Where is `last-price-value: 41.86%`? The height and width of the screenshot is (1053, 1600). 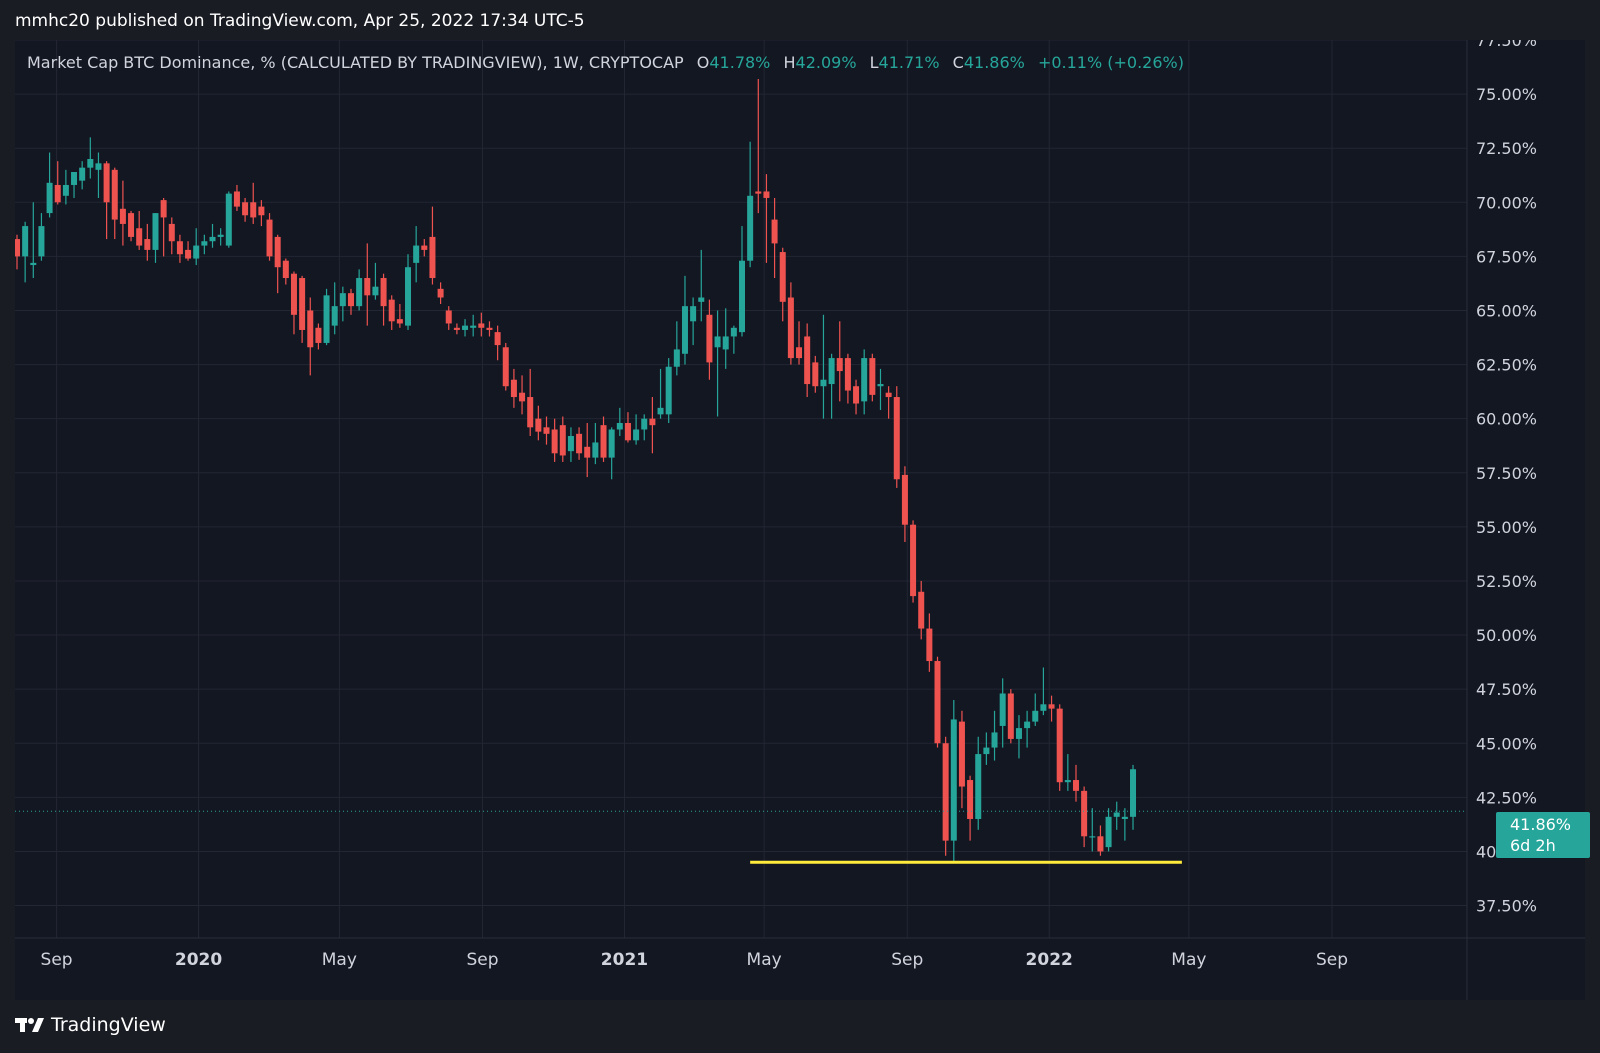 last-price-value: 41.86% is located at coordinates (1541, 824).